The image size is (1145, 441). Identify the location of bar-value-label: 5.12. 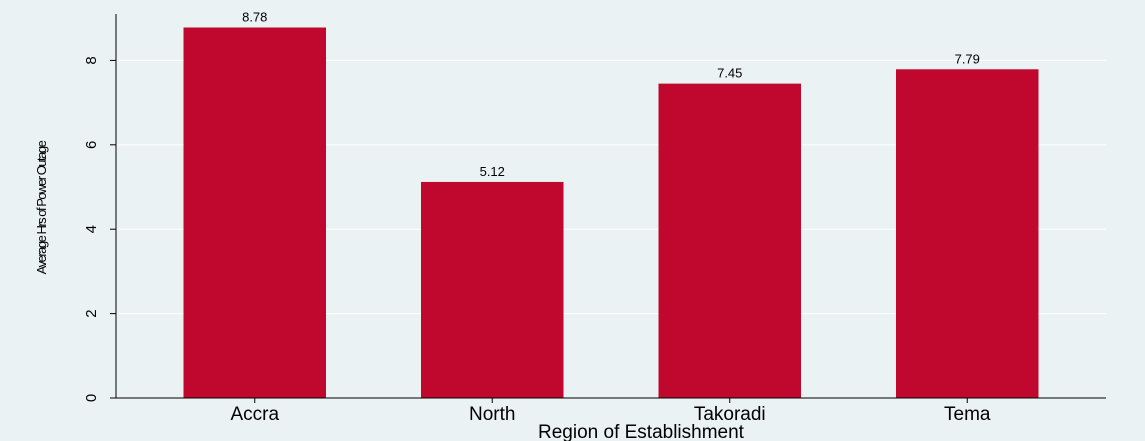
(492, 171).